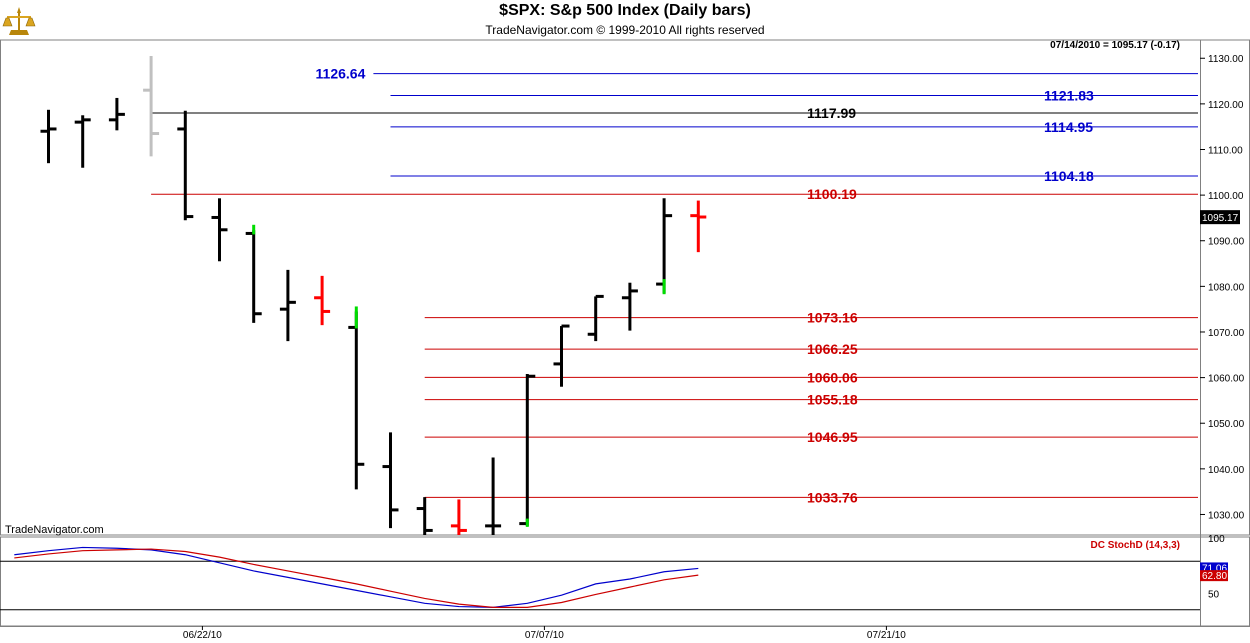 Image resolution: width=1250 pixels, height=643 pixels. Describe the element at coordinates (1226, 196) in the screenshot. I see `price-tick-label: 1100.00` at that location.